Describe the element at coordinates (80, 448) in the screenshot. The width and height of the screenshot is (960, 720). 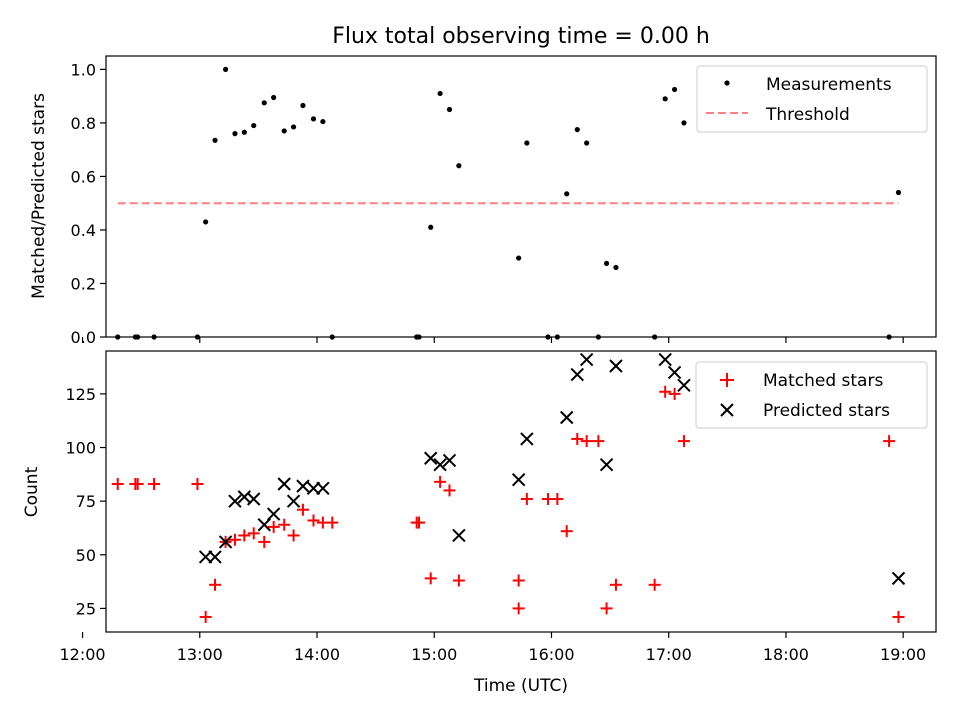
I see `bottom-y-tick-label: 100` at that location.